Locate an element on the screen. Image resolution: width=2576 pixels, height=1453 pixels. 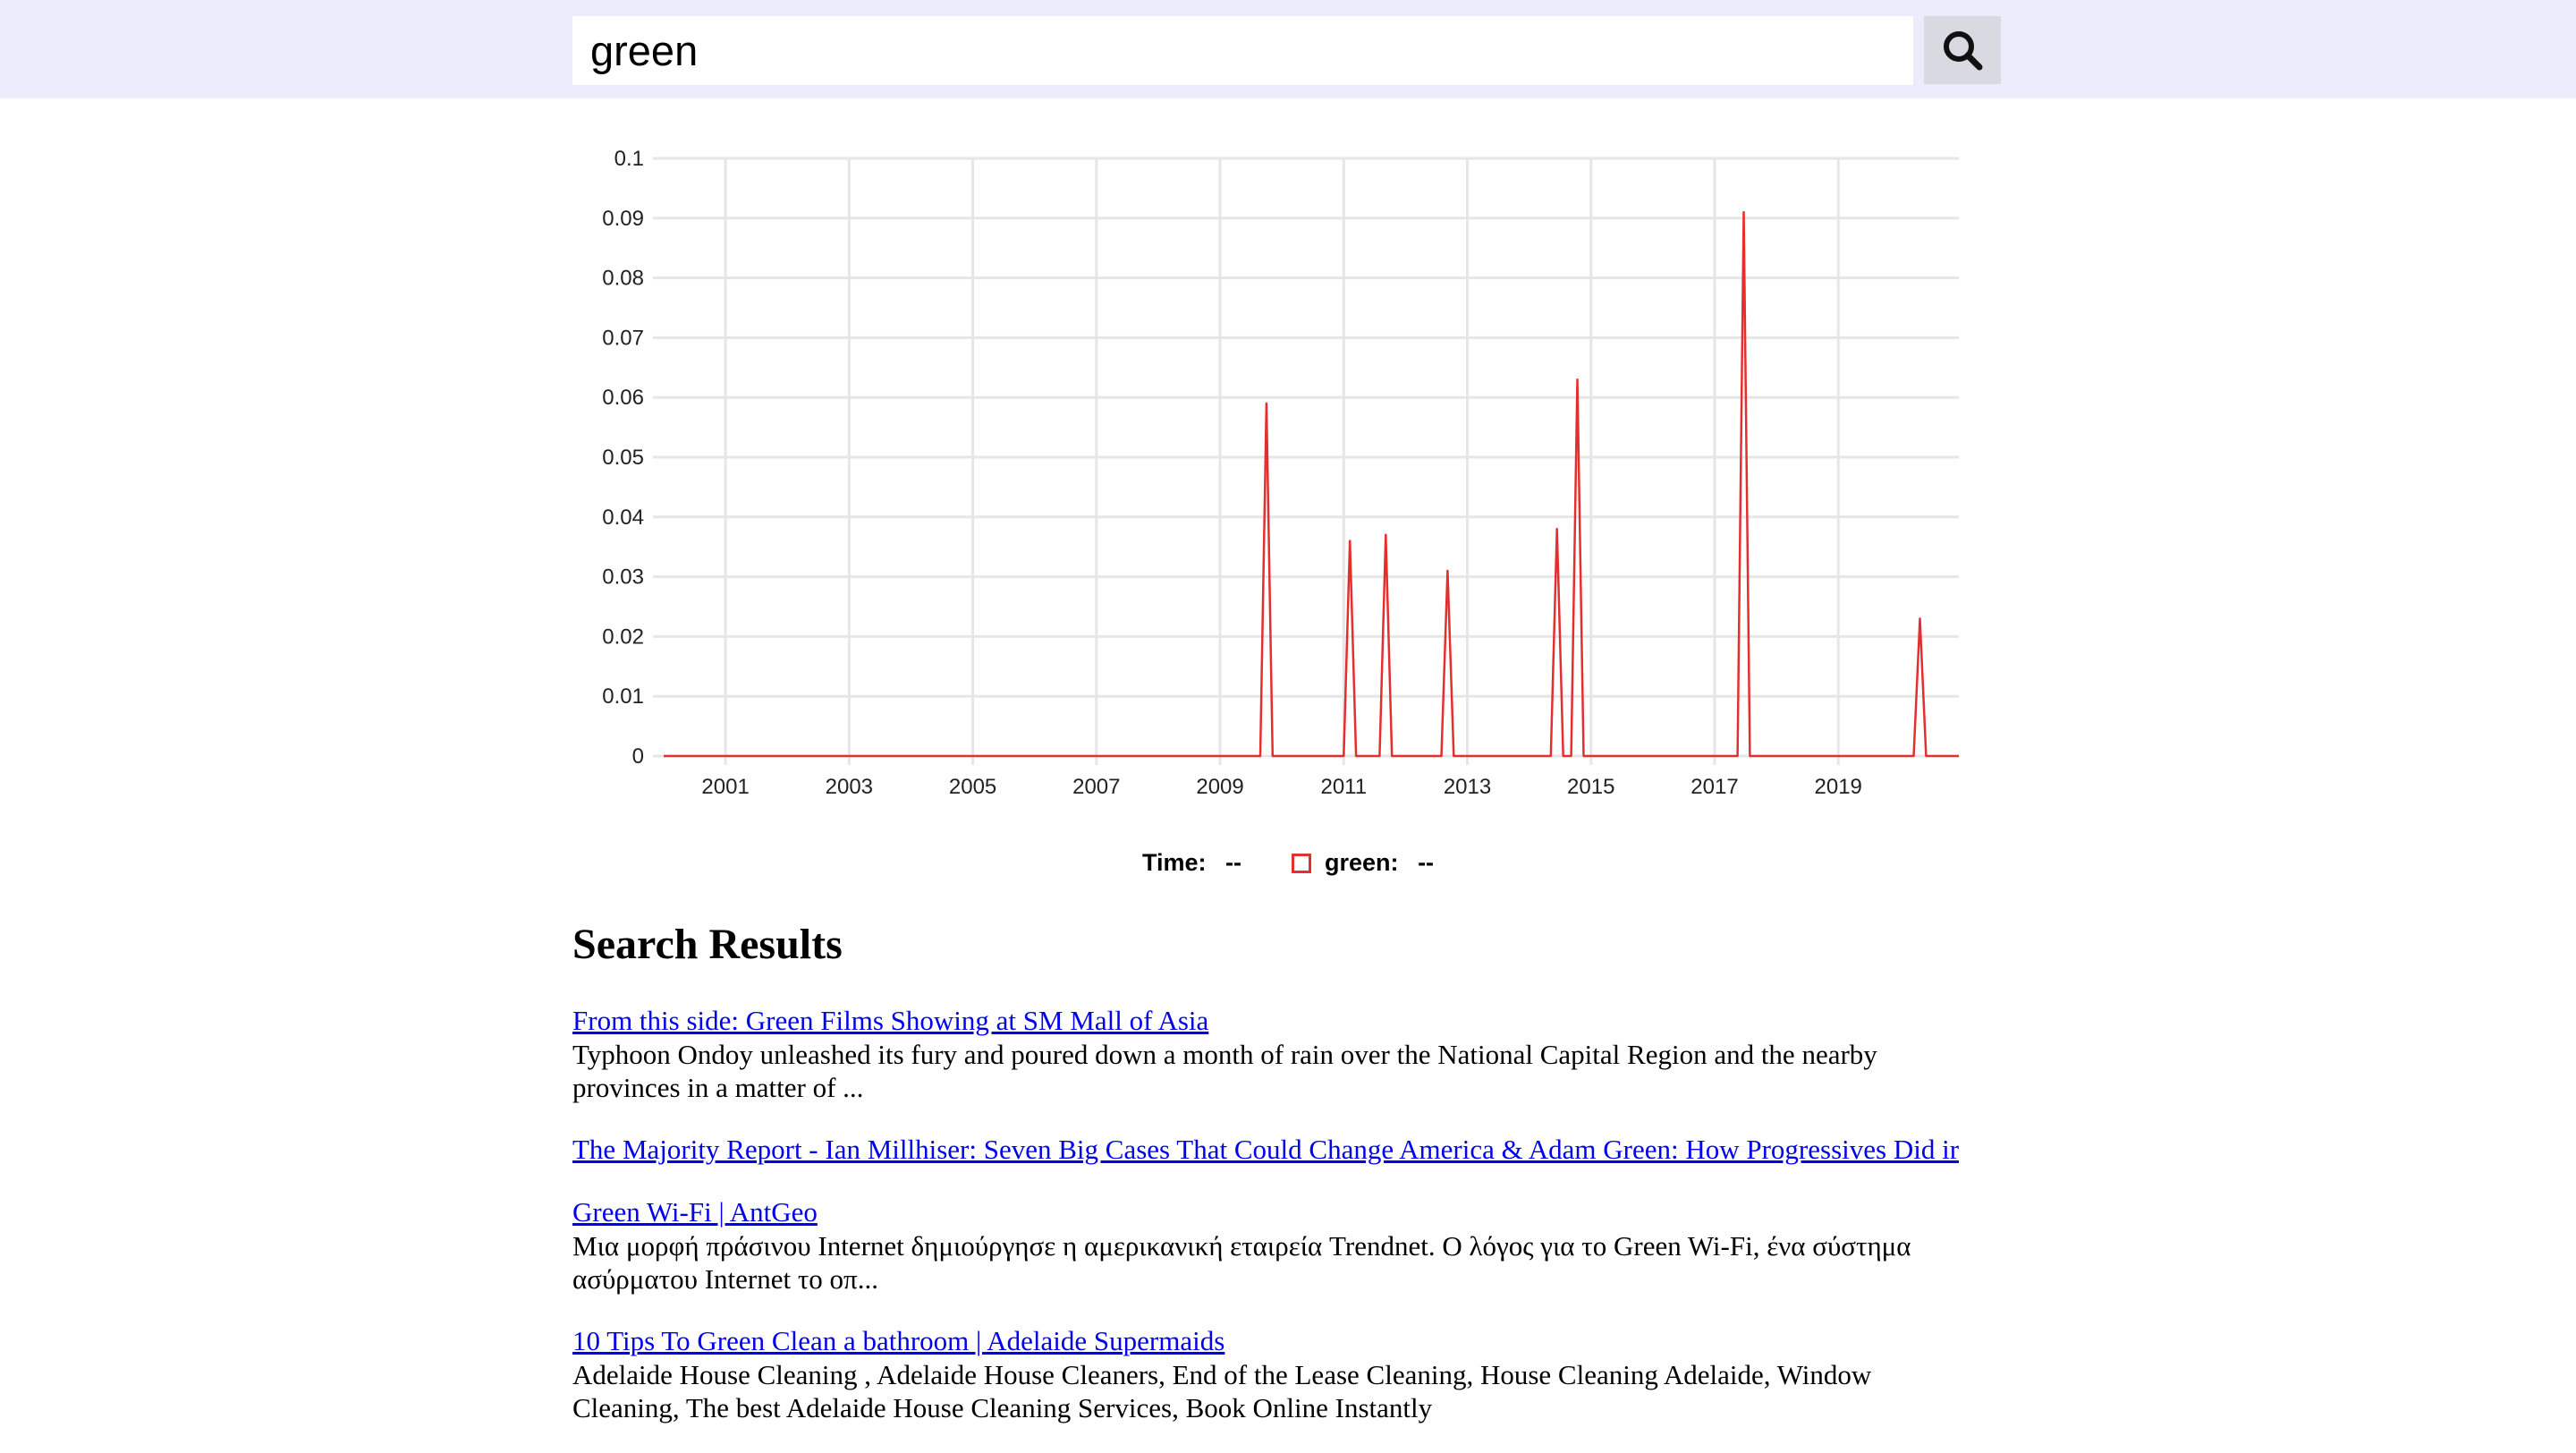
y-tick-label: 0.04 is located at coordinates (623, 518).